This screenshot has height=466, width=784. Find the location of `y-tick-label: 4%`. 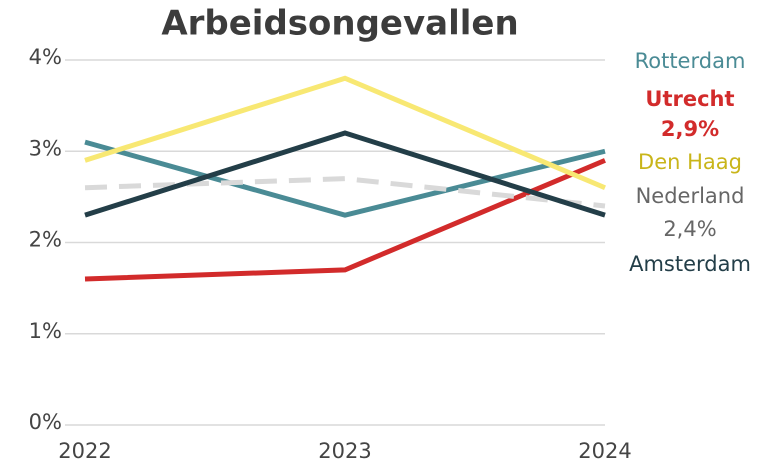

y-tick-label: 4% is located at coordinates (45, 57).